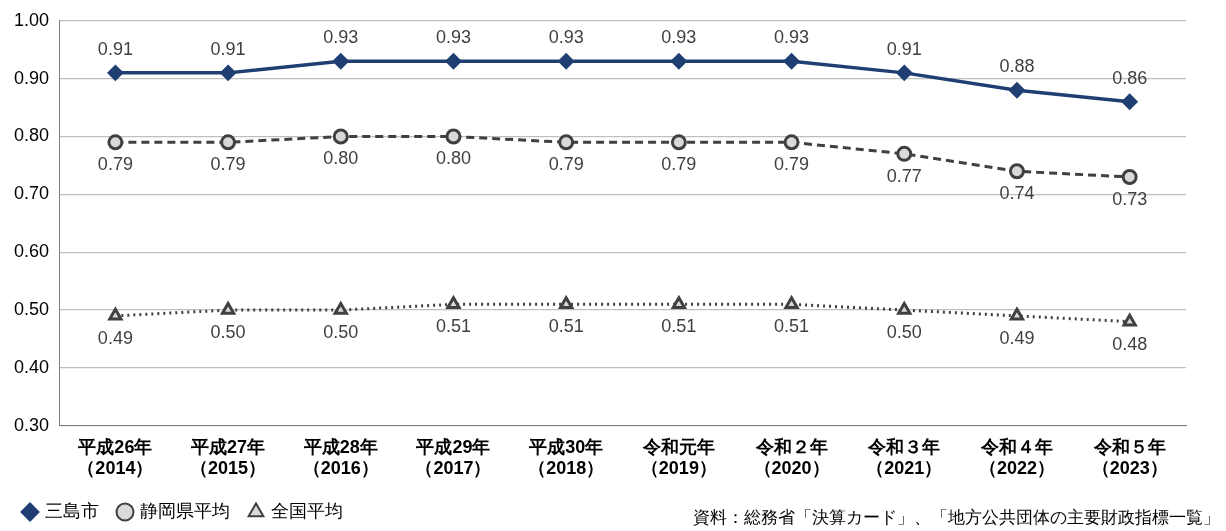  Describe the element at coordinates (791, 457) in the screenshot. I see `x-tick-label: 令和２年（2020）` at that location.